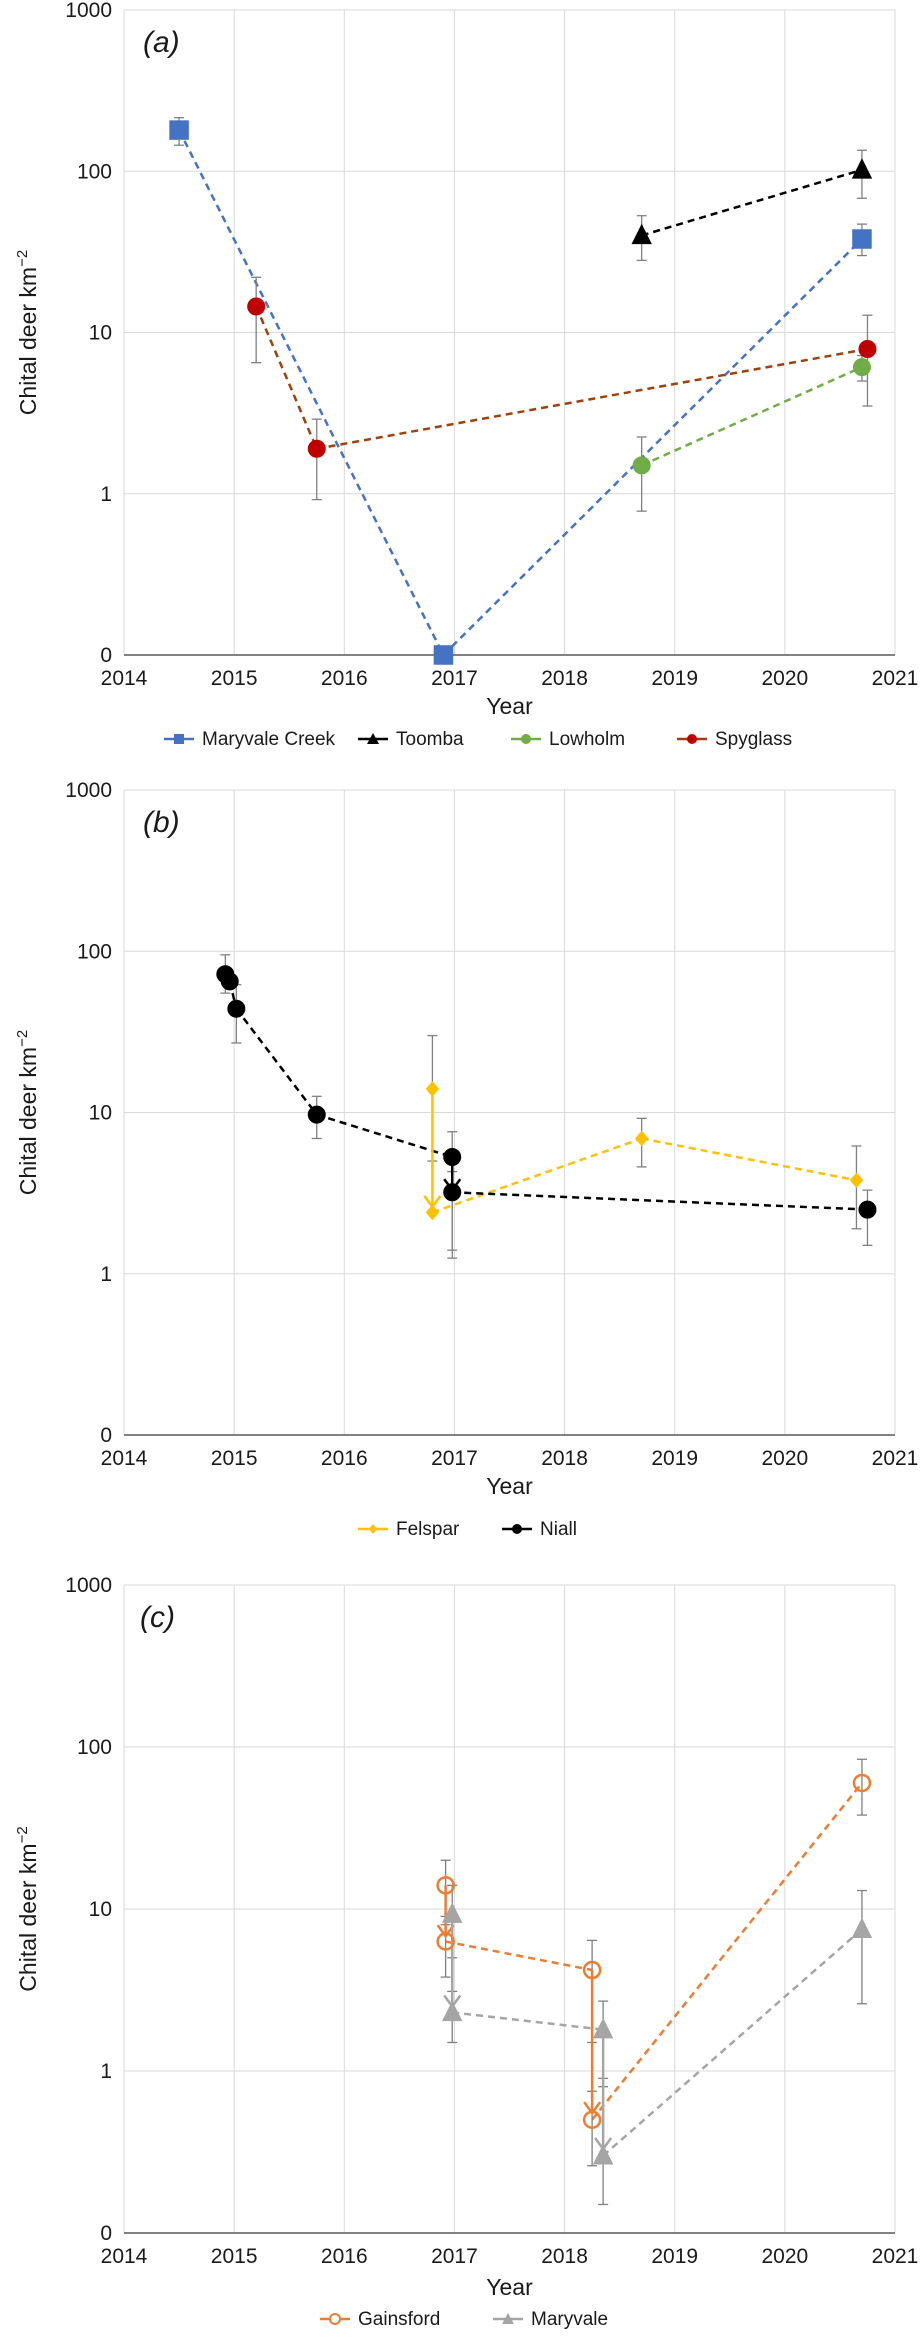 Image resolution: width=921 pixels, height=2342 pixels. I want to click on series-lowholm, so click(751, 433).